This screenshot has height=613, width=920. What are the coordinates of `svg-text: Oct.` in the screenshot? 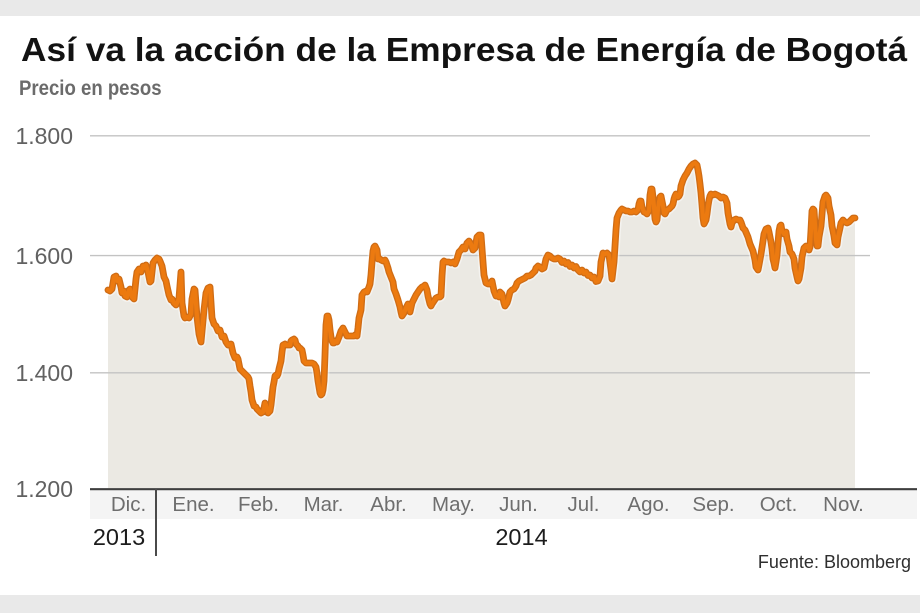 It's located at (779, 504).